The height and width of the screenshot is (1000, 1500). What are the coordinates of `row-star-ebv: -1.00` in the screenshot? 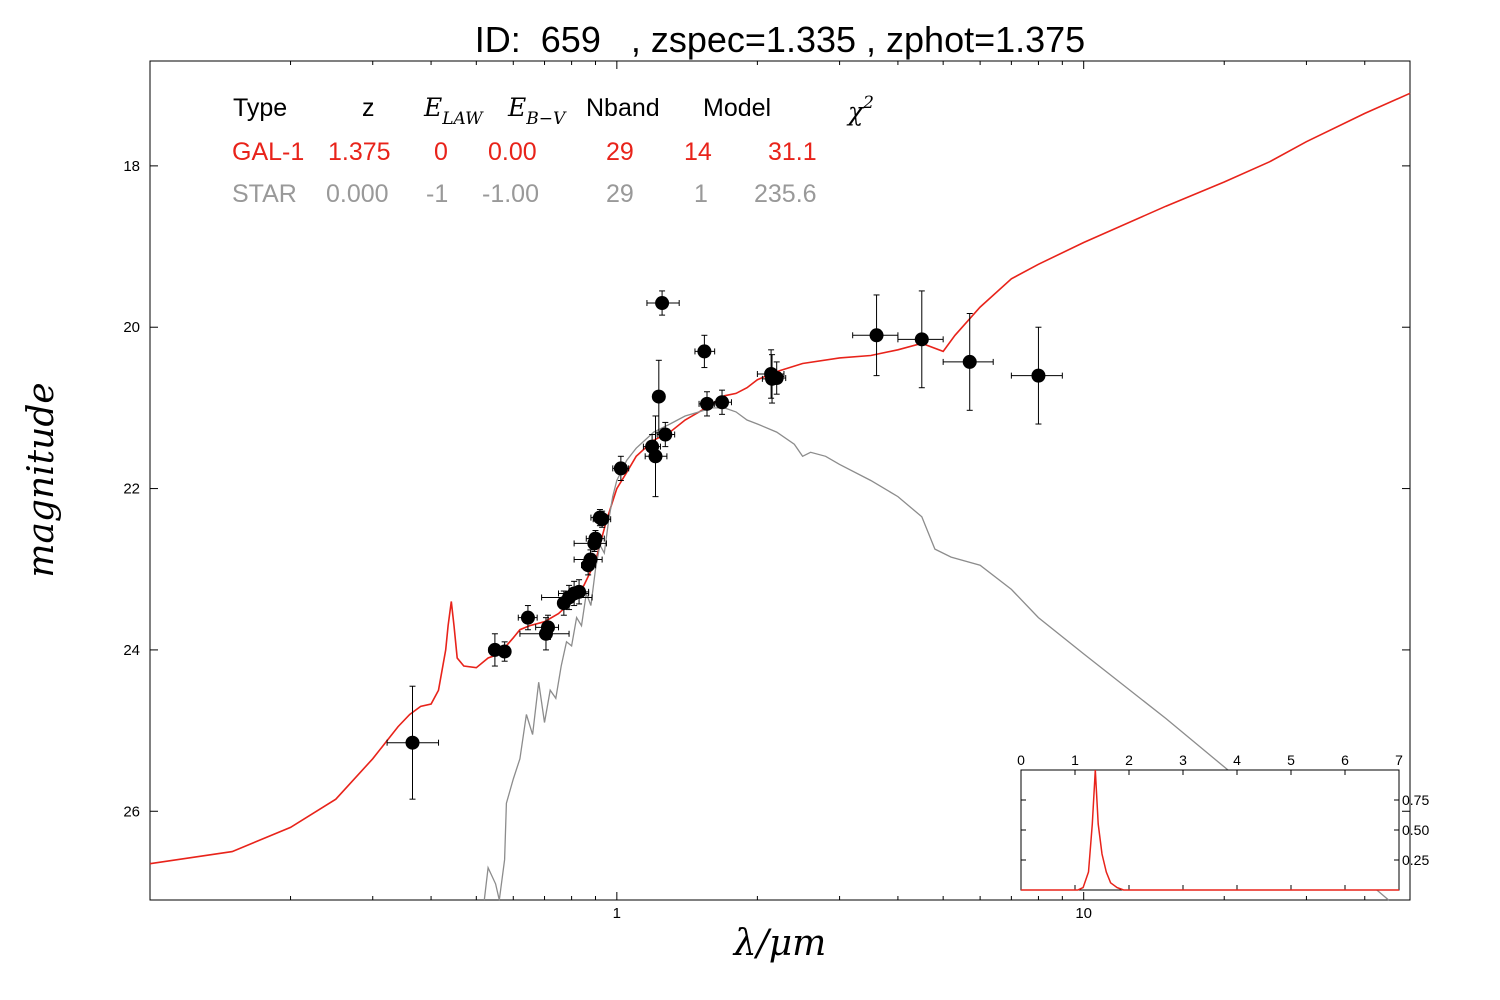 It's located at (510, 194).